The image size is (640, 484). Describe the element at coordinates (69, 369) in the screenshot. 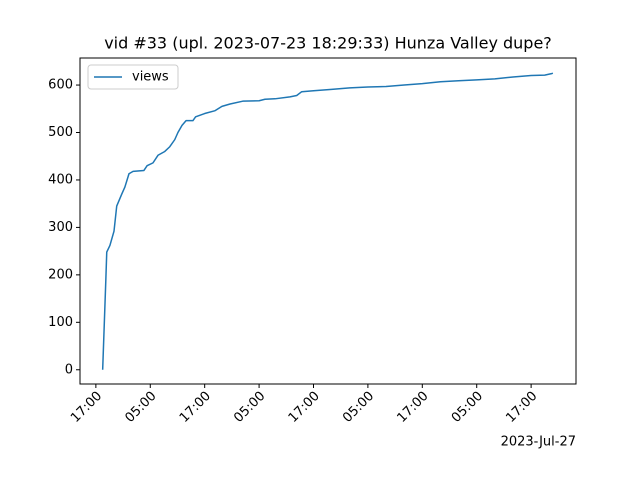

I see `y-tick-label: 0` at that location.